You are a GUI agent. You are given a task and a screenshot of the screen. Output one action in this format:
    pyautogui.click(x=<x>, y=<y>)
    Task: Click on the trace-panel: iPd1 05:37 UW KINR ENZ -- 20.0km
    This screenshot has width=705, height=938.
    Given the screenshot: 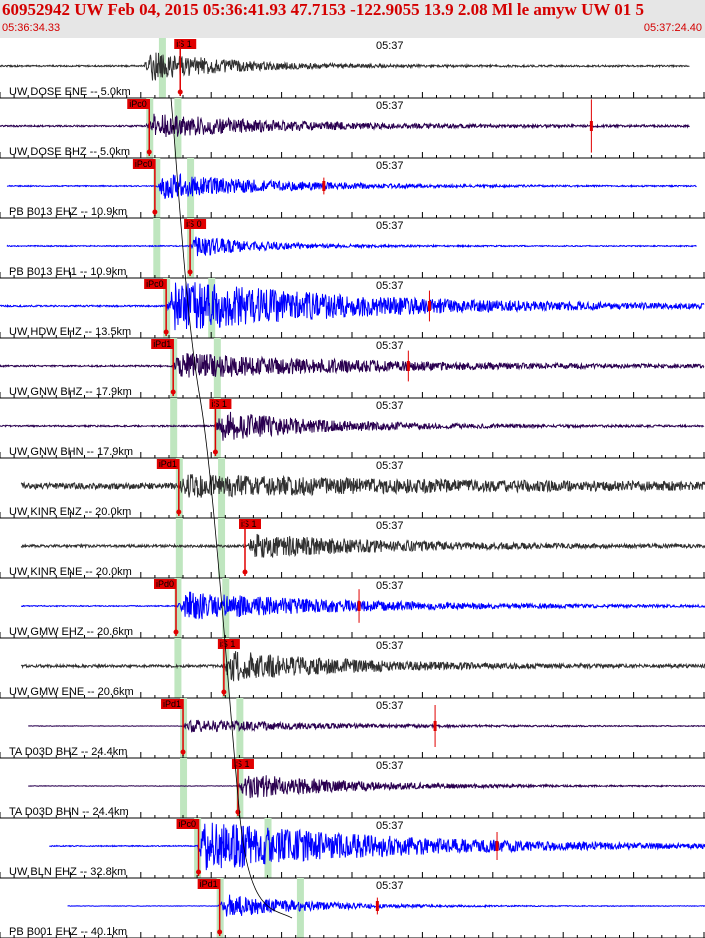 What is the action you would take?
    pyautogui.click(x=352, y=488)
    